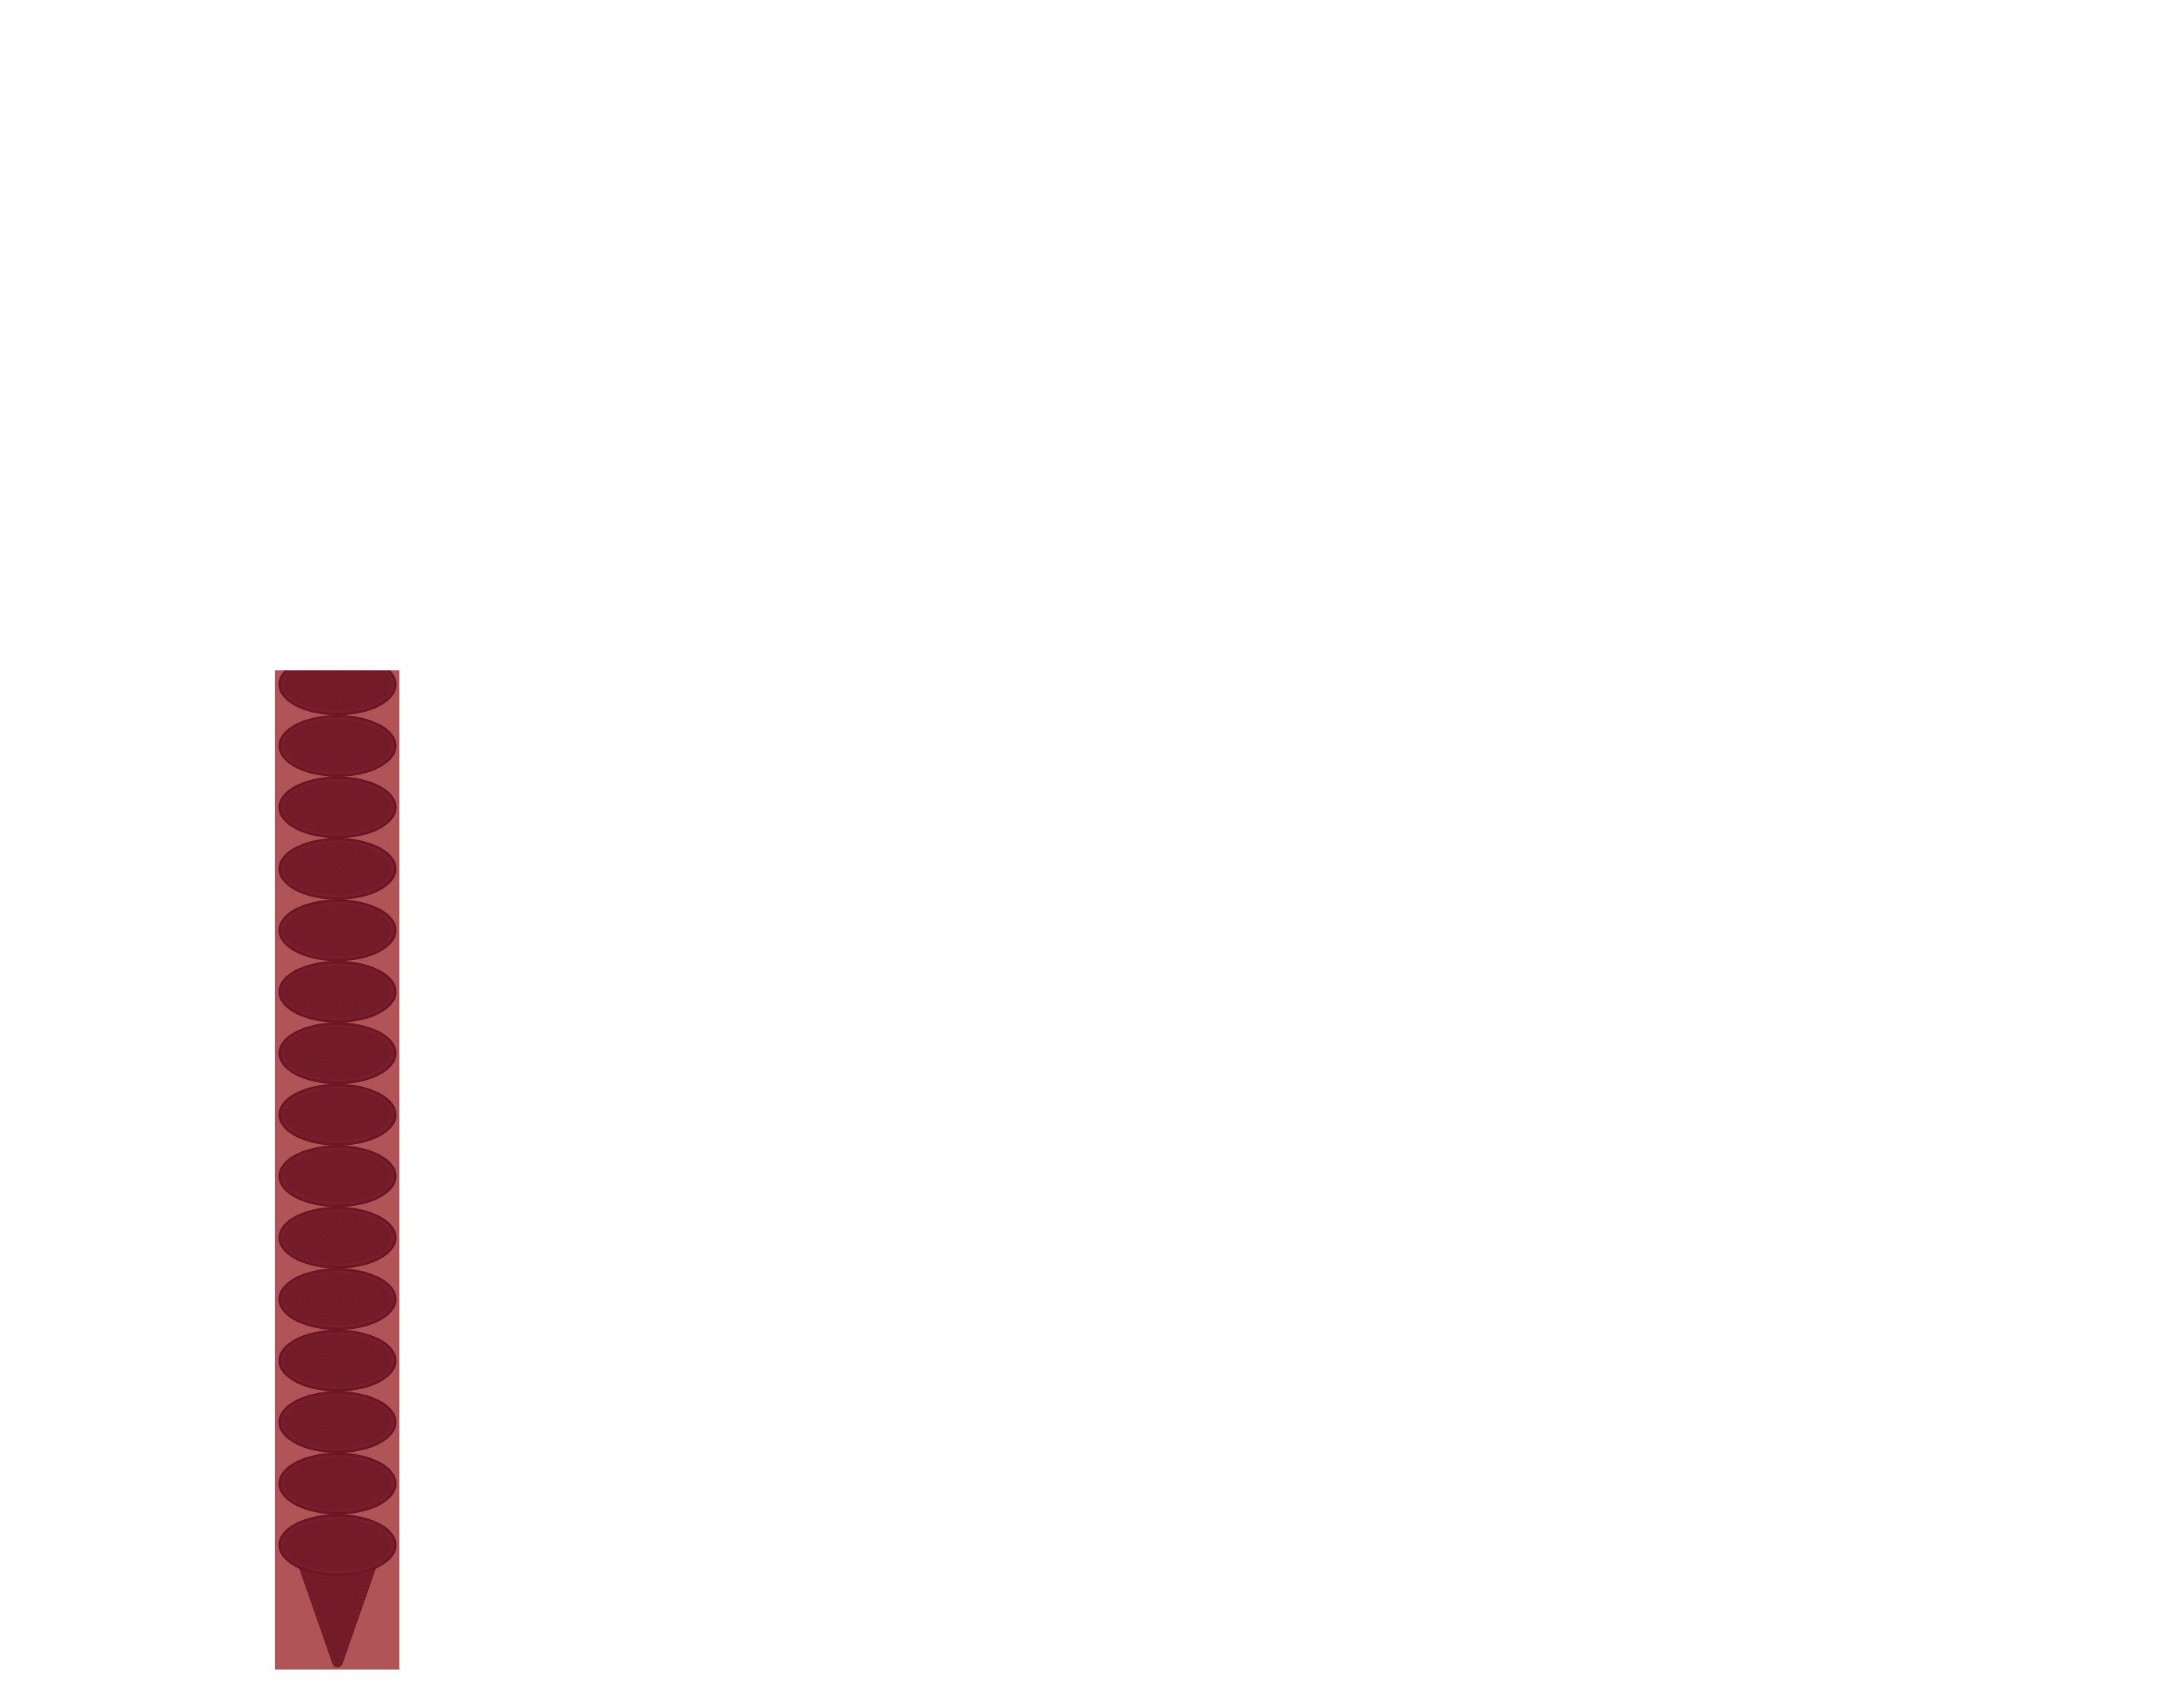  What do you see at coordinates (337, 1610) in the screenshot?
I see `cone-texture` at bounding box center [337, 1610].